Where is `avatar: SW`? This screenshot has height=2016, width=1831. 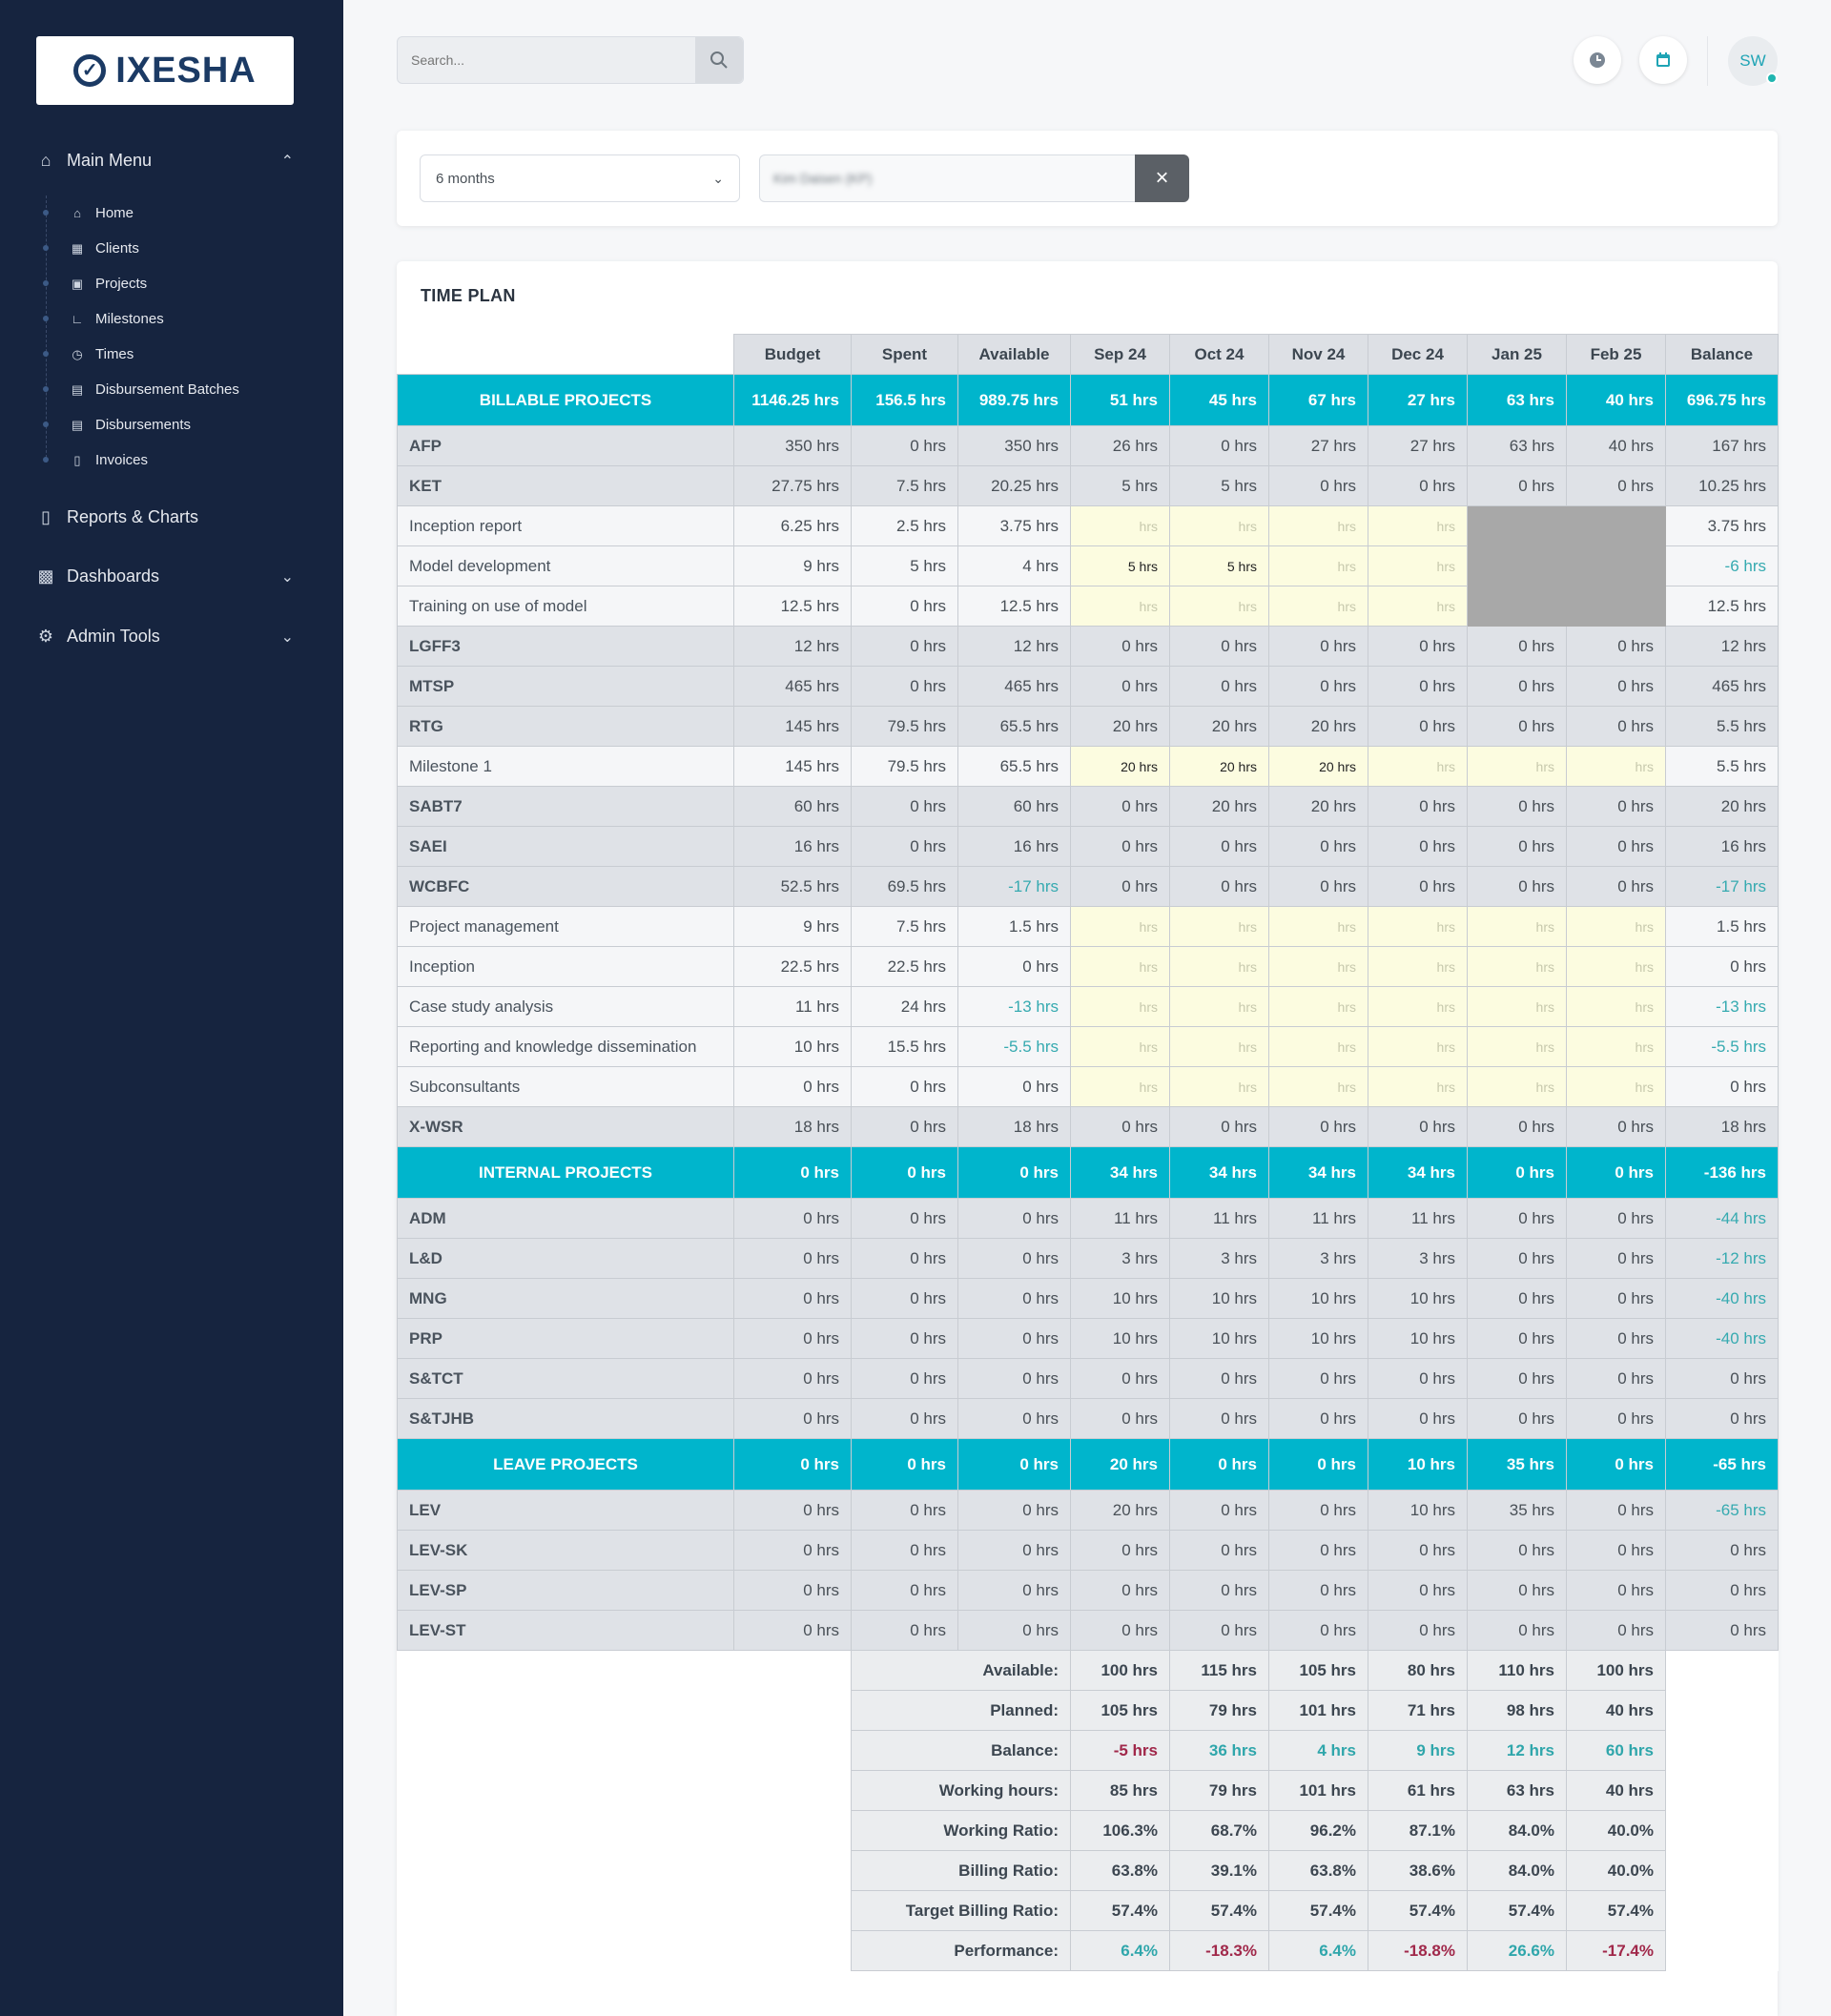
avatar: SW is located at coordinates (1753, 61).